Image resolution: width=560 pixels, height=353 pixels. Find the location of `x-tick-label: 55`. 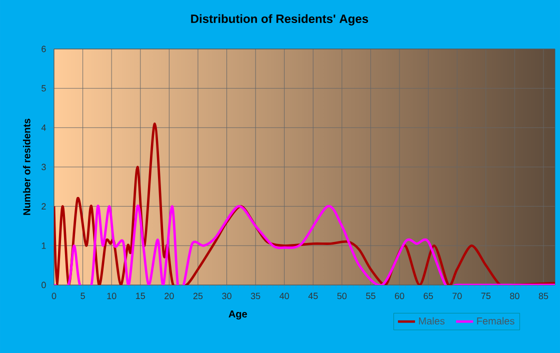

x-tick-label: 55 is located at coordinates (371, 296).